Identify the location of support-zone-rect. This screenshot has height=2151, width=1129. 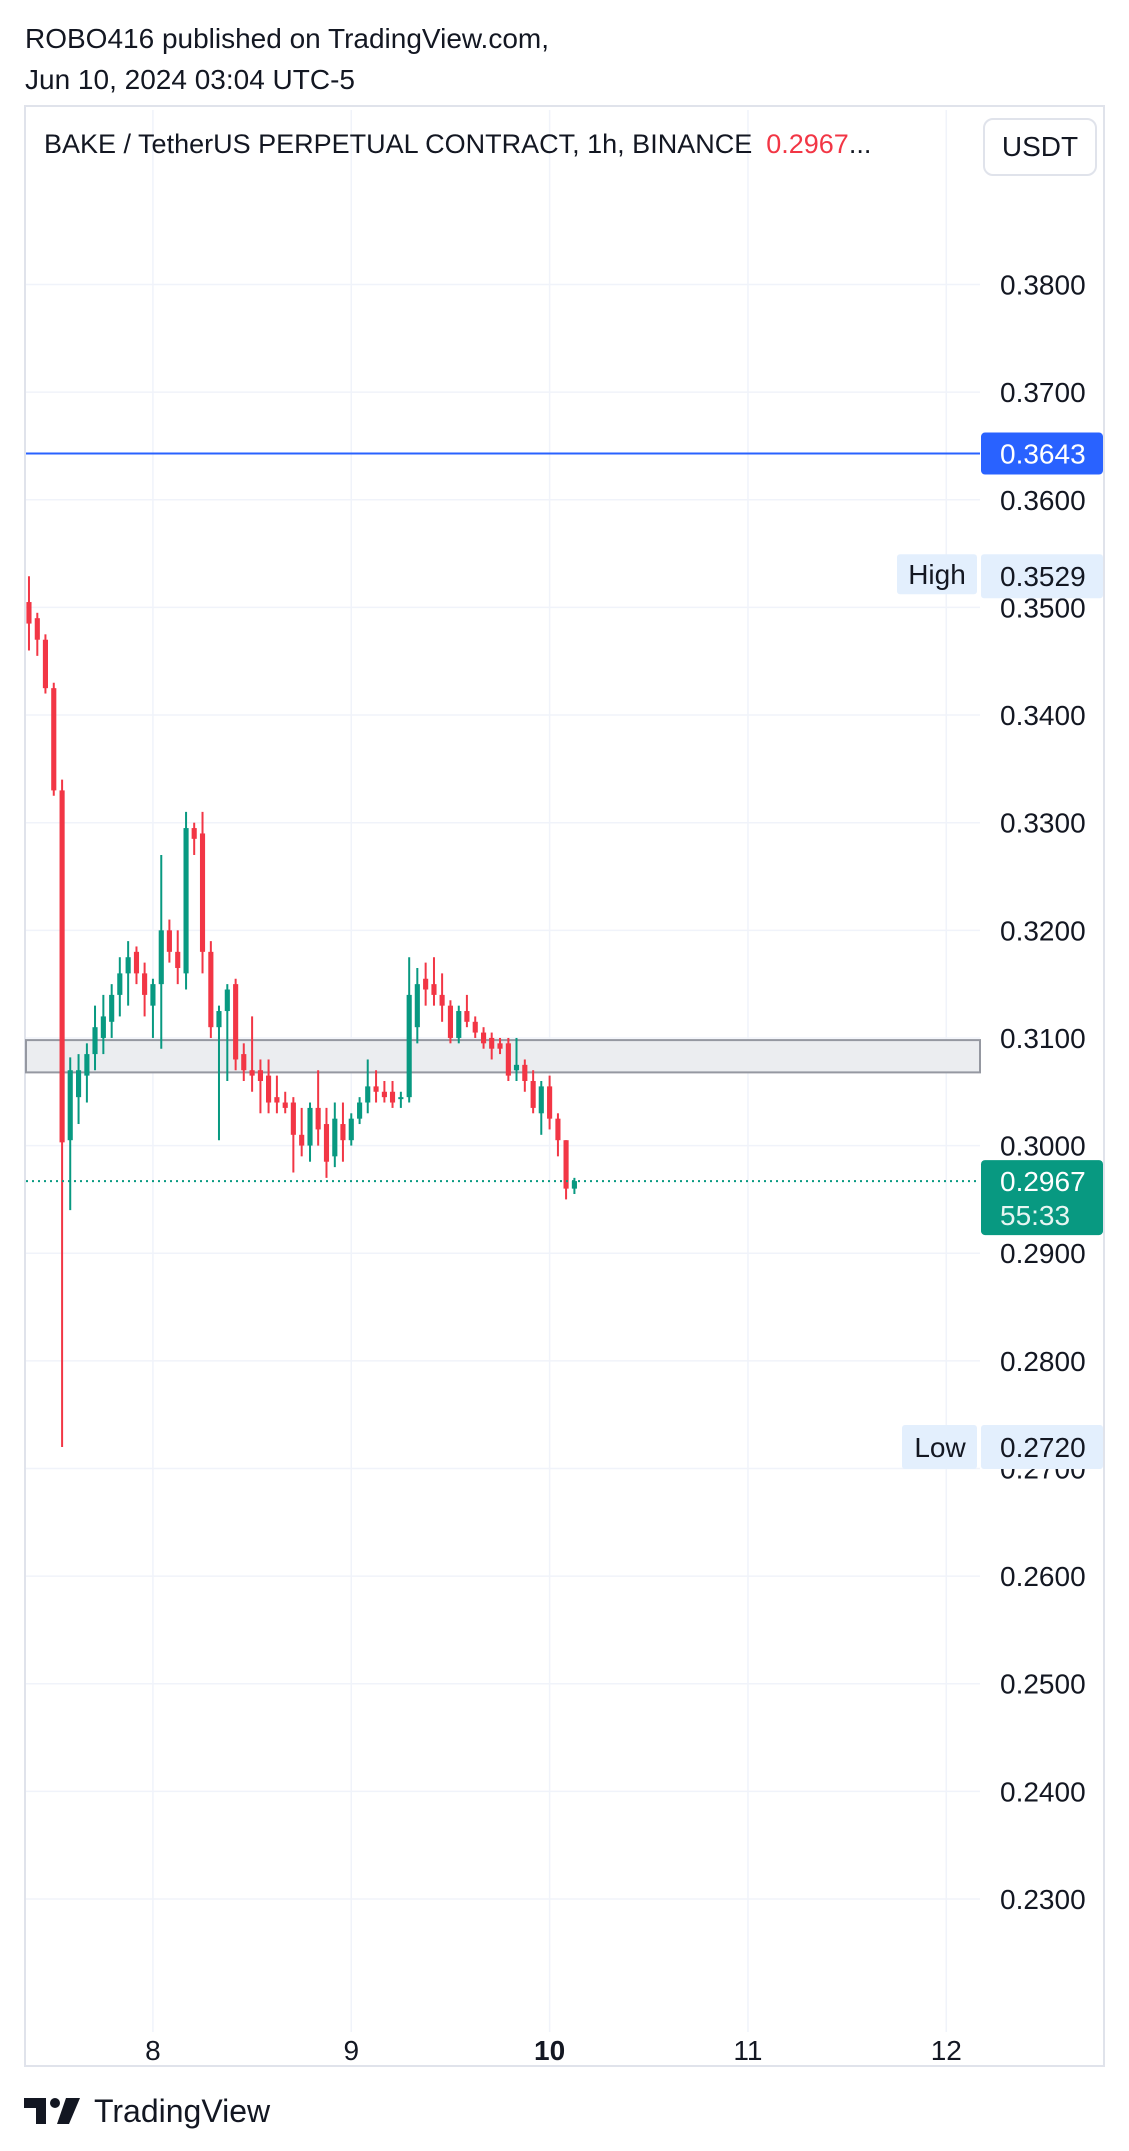
(503, 1056).